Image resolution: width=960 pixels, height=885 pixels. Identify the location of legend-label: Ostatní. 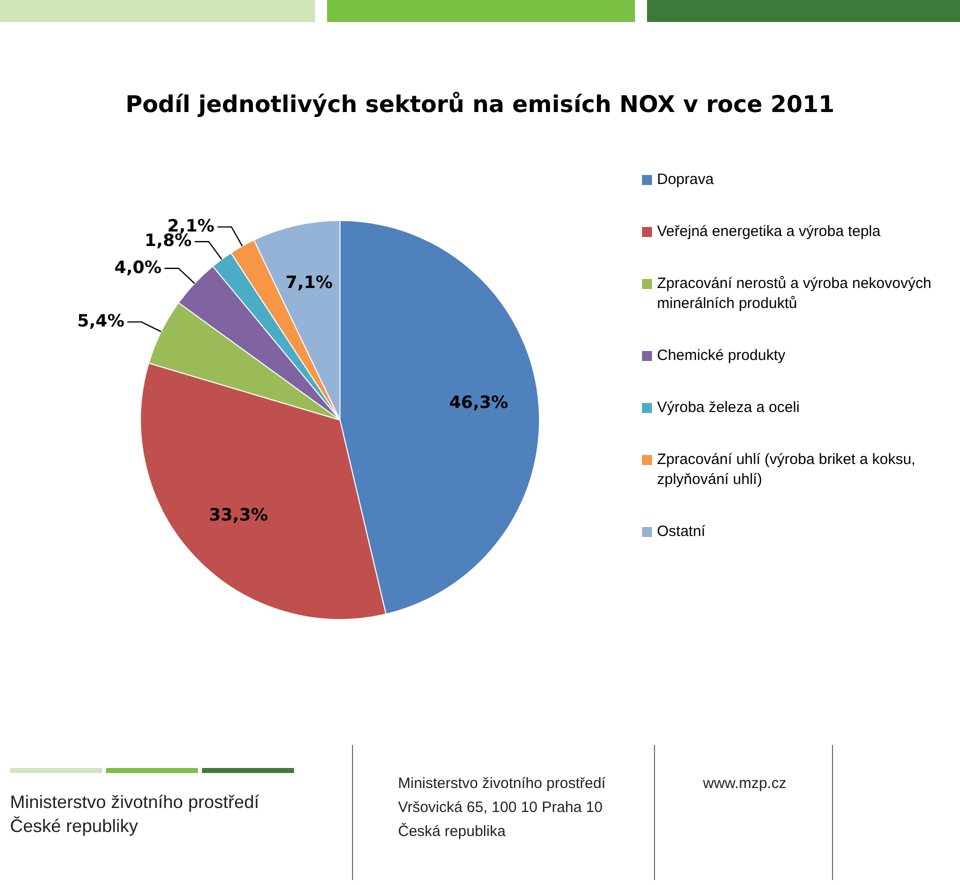
(681, 532).